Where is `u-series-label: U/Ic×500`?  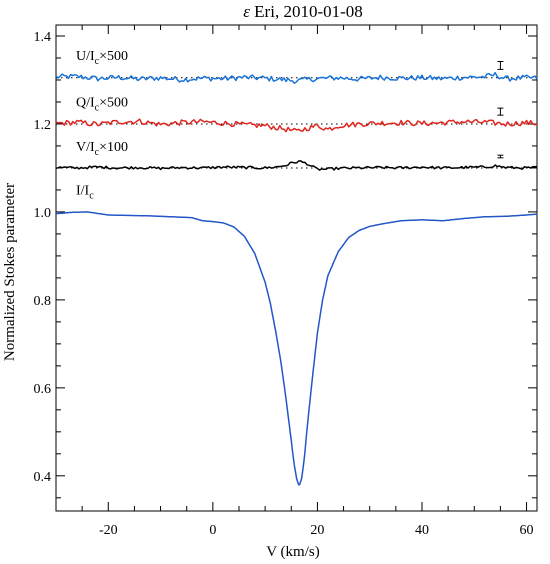
u-series-label: U/Ic×500 is located at coordinates (102, 58).